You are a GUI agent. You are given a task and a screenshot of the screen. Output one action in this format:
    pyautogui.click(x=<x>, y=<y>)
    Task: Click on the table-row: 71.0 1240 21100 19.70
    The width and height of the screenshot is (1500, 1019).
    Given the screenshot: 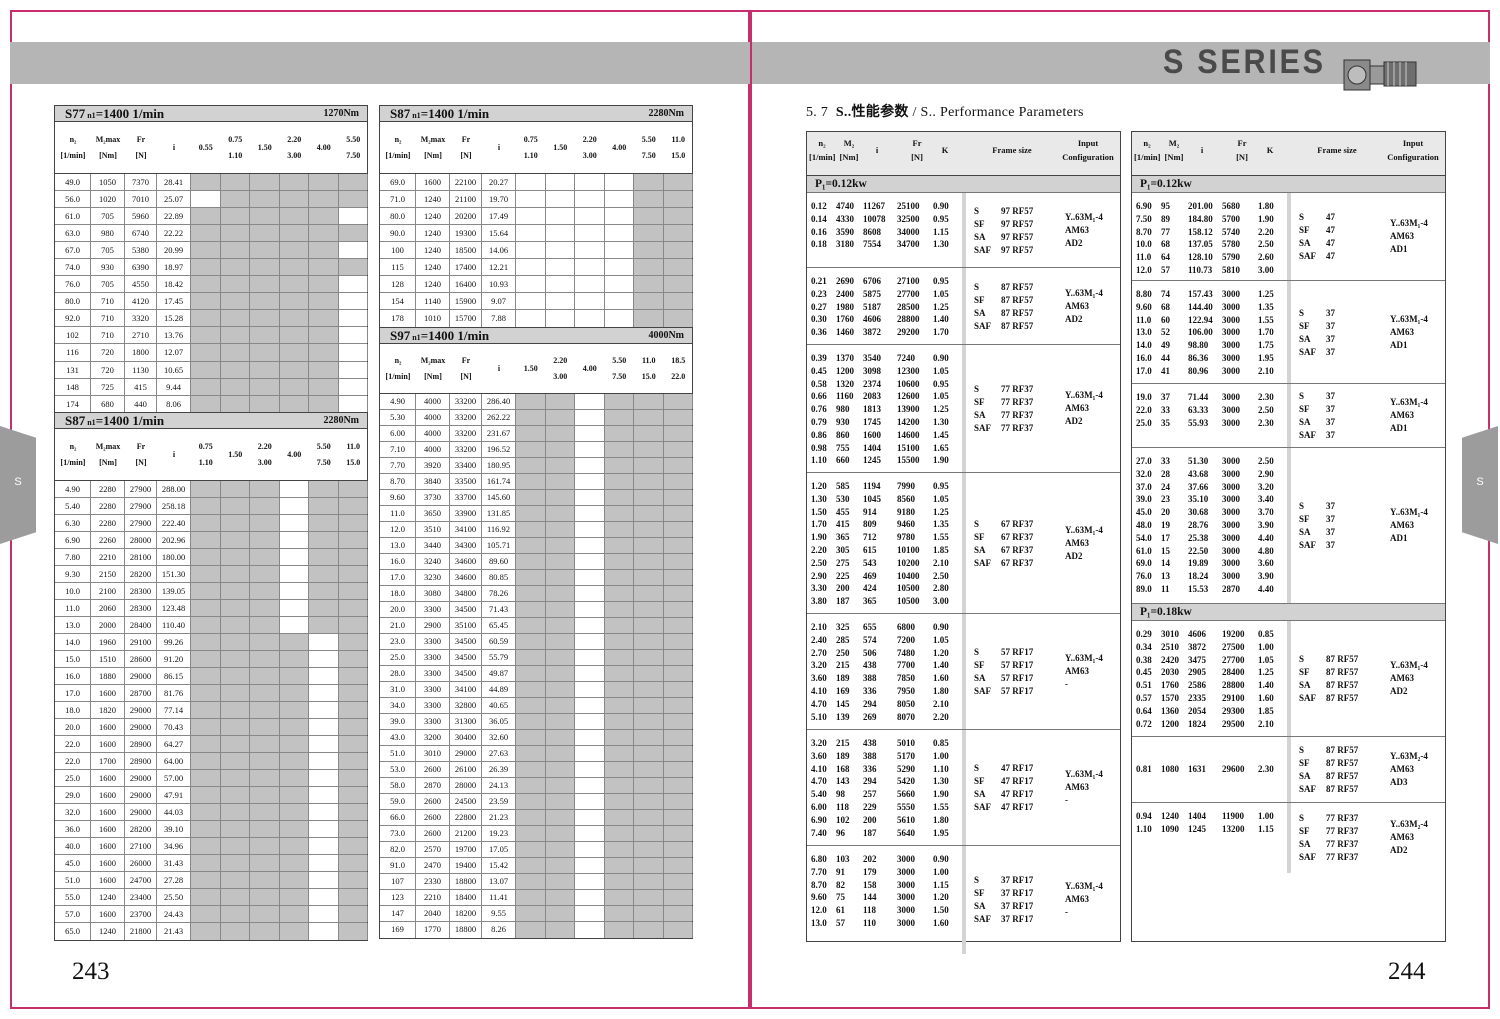 What is the action you would take?
    pyautogui.click(x=536, y=199)
    